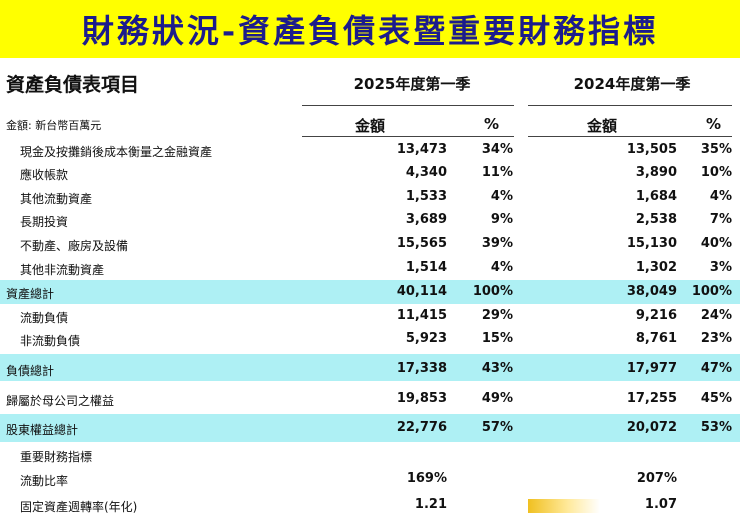 The image size is (740, 517). Describe the element at coordinates (716, 398) in the screenshot. I see `percent-2024: 45%` at that location.